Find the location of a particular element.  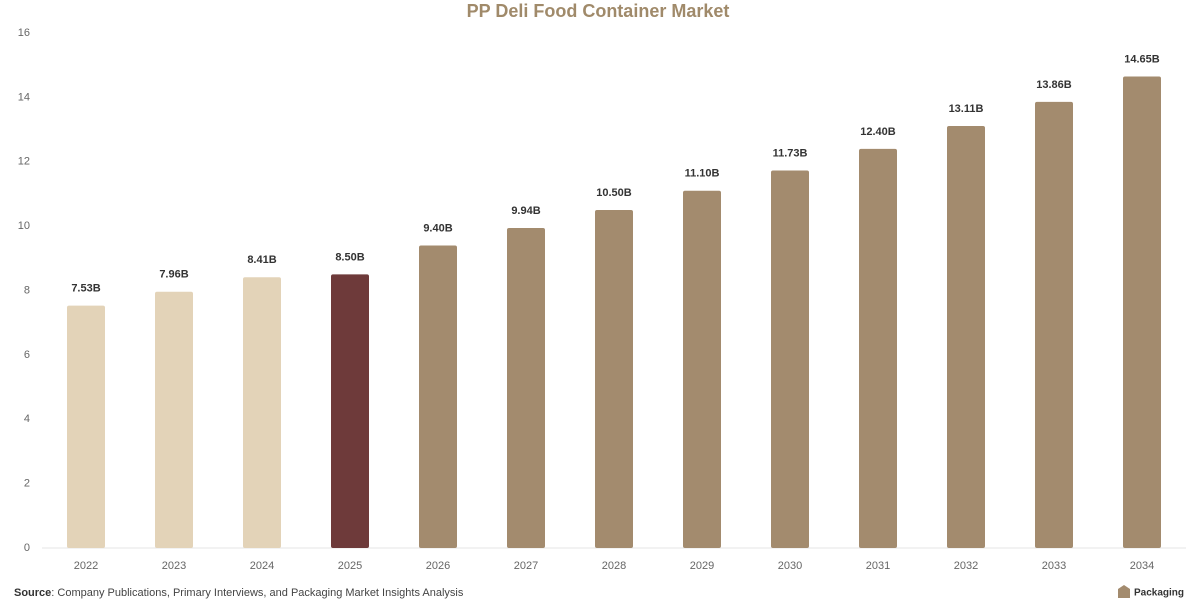

value-label: 11.10B is located at coordinates (702, 174).